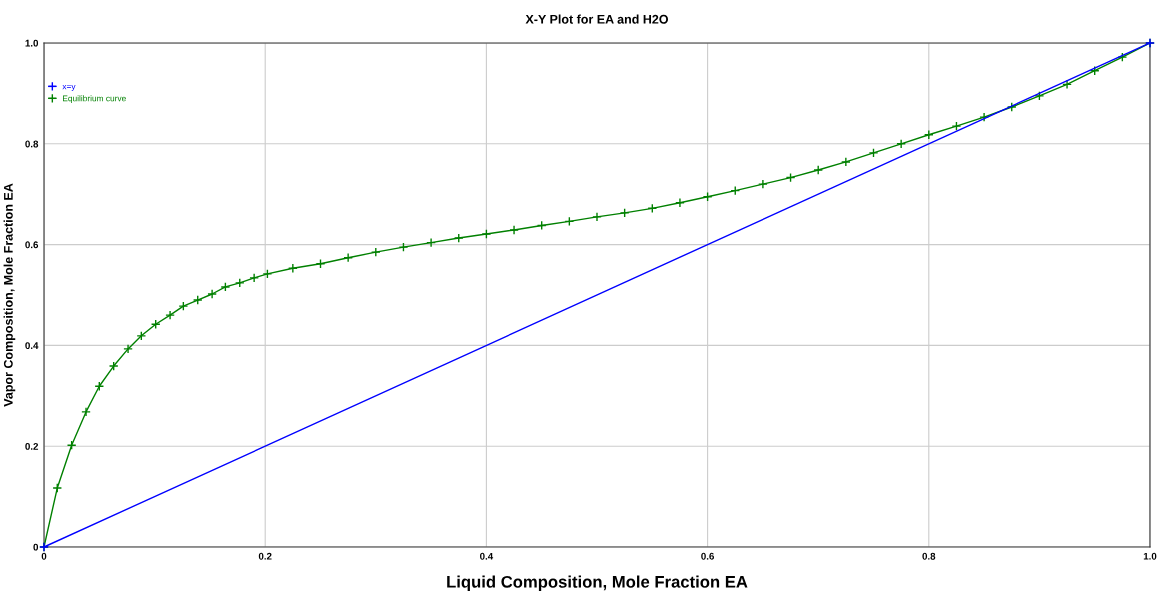  I want to click on y-tick-label: 0.6, so click(32, 245).